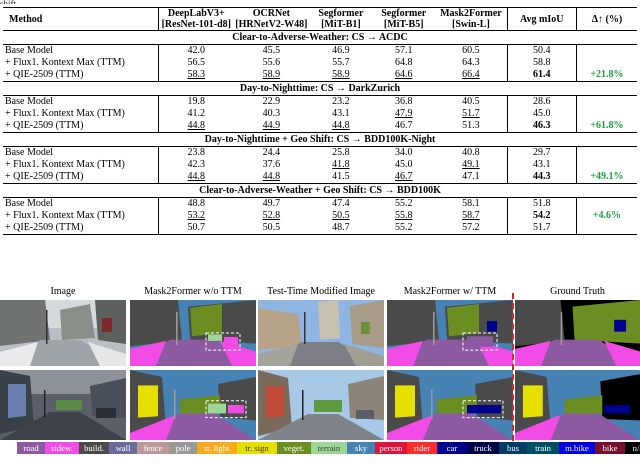  I want to click on miou-cell: 45.0, so click(403, 165).